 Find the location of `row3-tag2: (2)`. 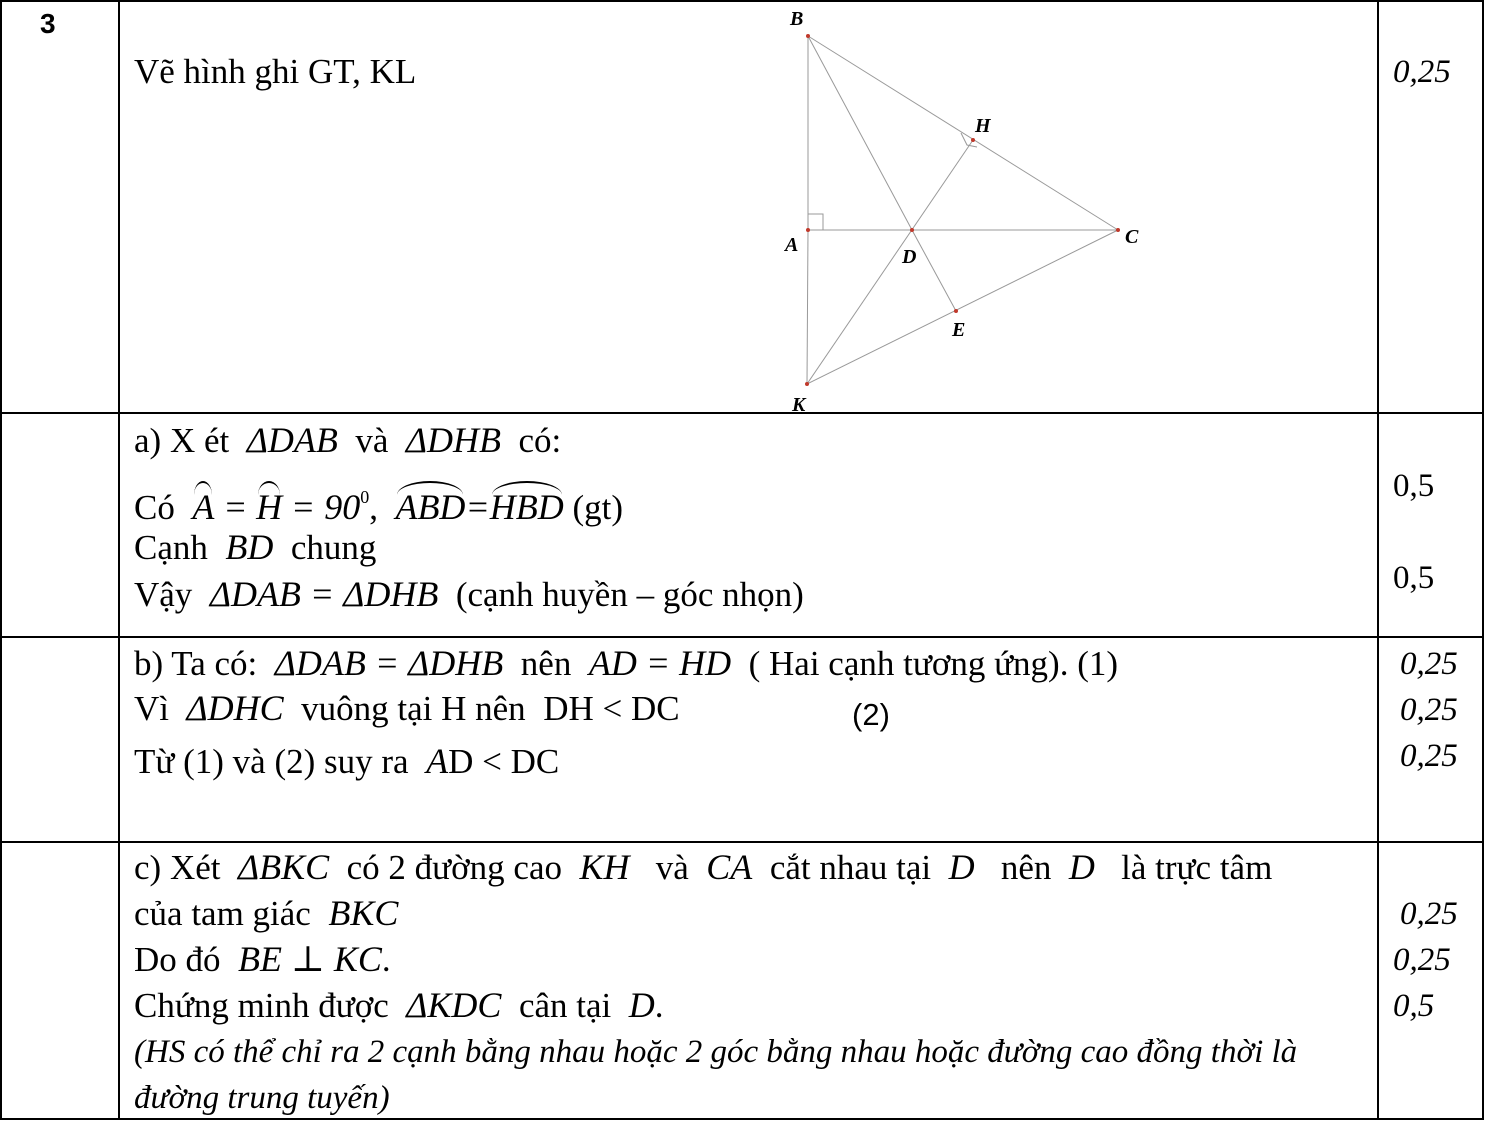

row3-tag2: (2) is located at coordinates (871, 715).